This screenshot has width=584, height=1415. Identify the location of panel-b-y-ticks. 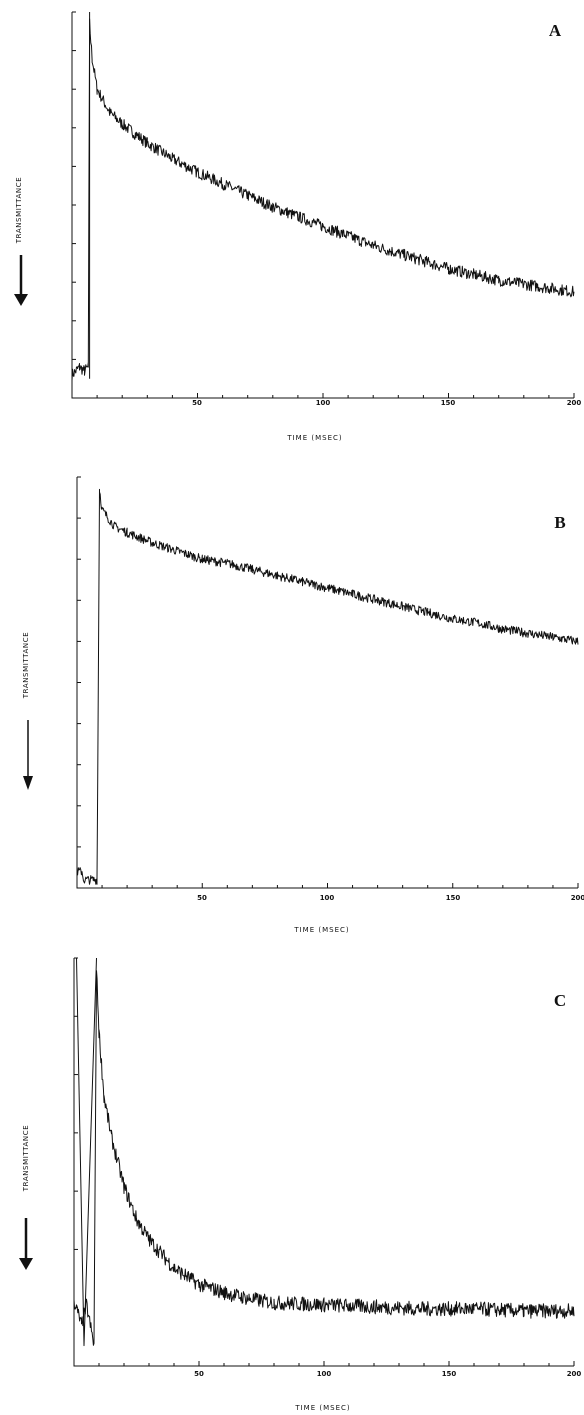
(79, 682).